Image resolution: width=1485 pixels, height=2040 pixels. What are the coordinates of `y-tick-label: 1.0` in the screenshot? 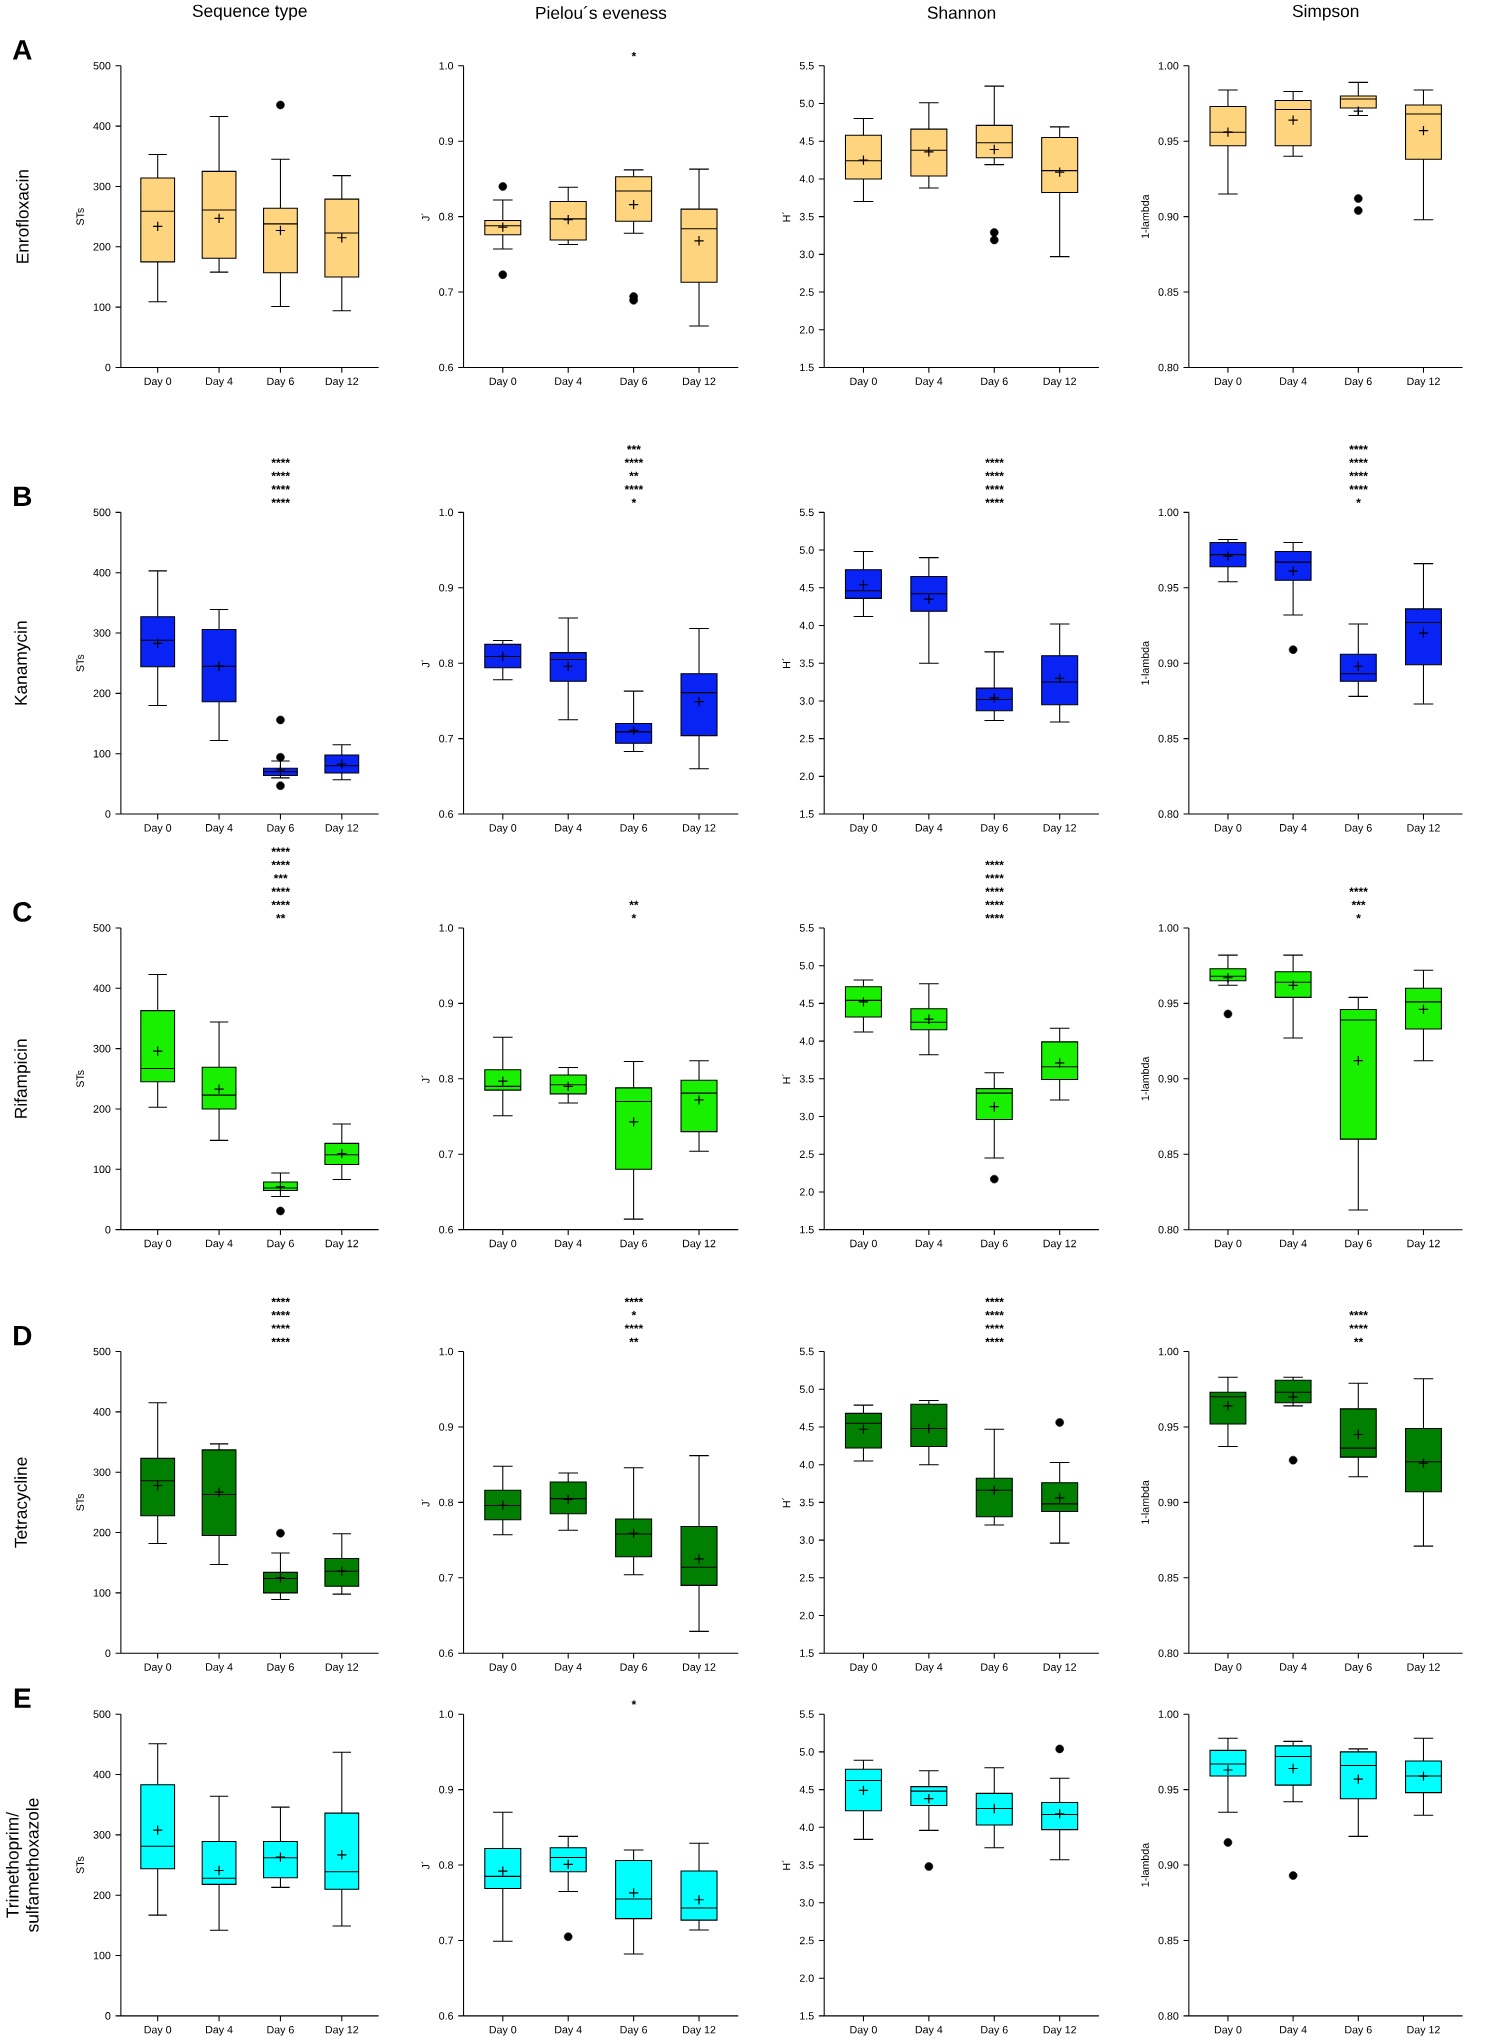 It's located at (446, 66).